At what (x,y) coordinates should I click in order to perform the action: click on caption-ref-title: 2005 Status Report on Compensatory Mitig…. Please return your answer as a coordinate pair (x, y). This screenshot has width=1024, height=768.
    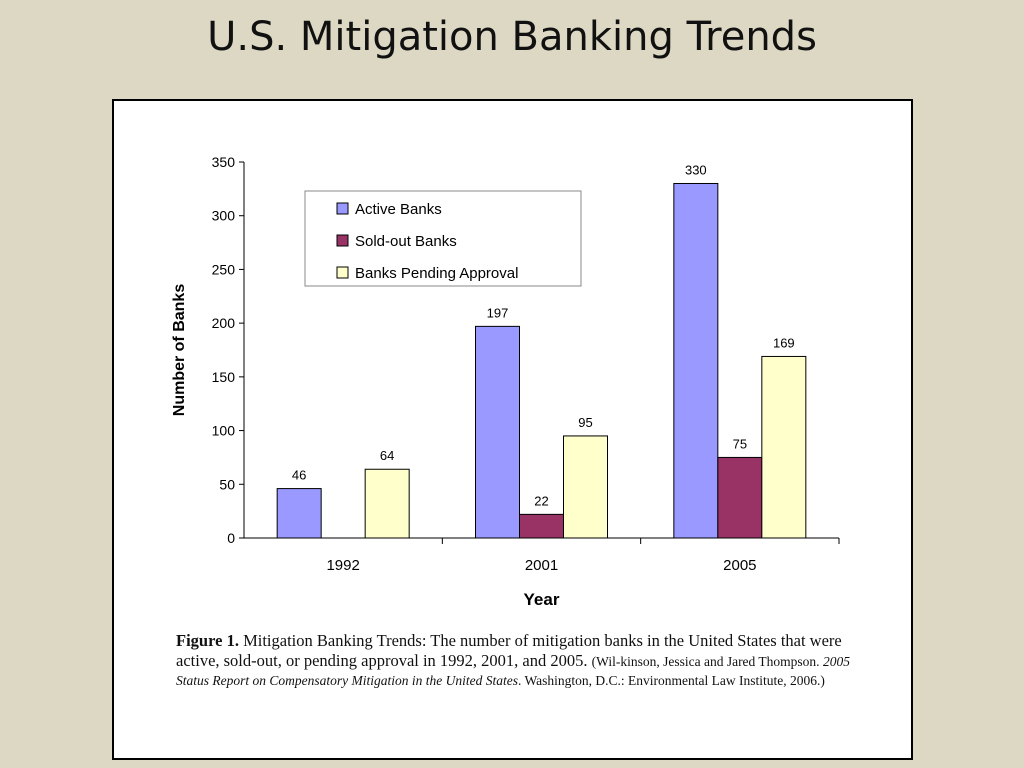
    Looking at the image, I should click on (513, 671).